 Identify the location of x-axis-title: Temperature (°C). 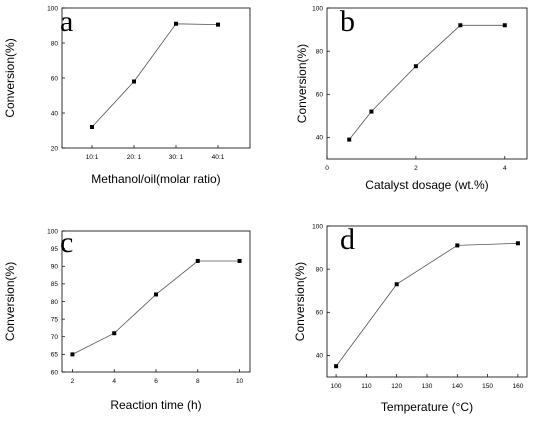
(427, 407).